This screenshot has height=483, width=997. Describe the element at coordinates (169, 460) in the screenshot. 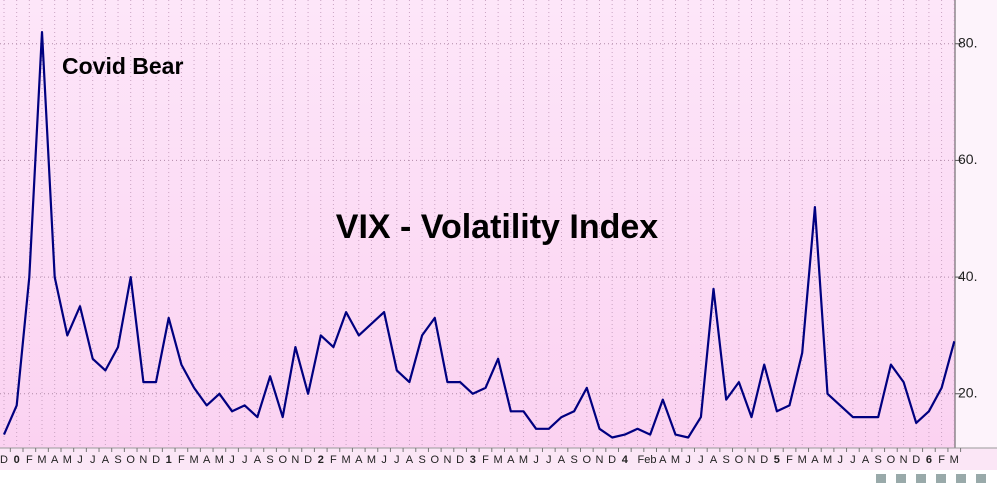

I see `x-tick-label: 1` at that location.